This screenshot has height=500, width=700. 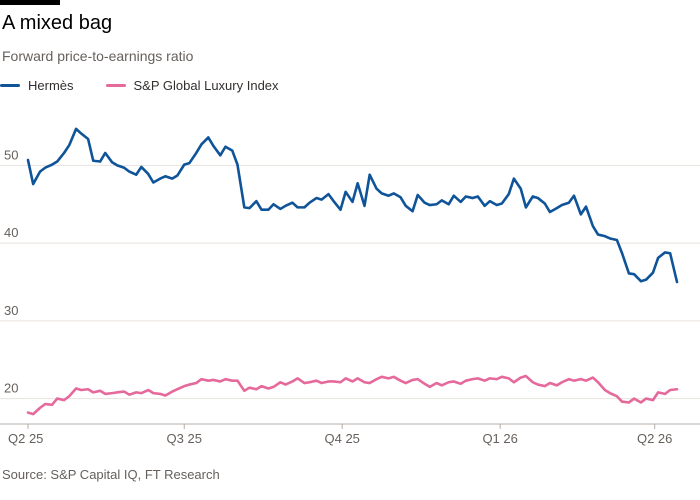 I want to click on chart-title: A mixed bag, so click(x=57, y=23).